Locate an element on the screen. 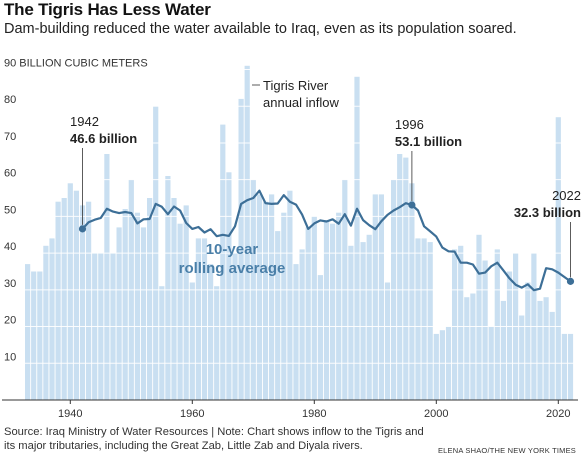  x-tick-label: 2020 is located at coordinates (558, 414).